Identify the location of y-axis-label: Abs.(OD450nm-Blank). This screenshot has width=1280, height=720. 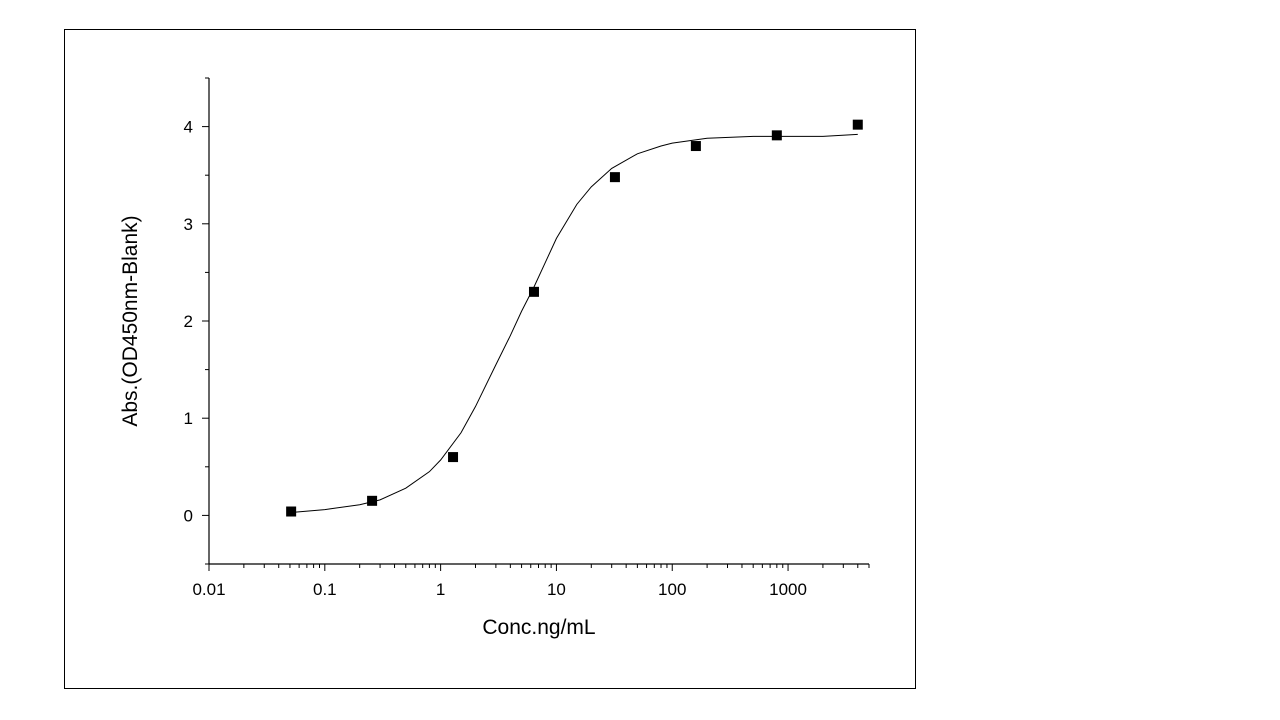
(130, 320).